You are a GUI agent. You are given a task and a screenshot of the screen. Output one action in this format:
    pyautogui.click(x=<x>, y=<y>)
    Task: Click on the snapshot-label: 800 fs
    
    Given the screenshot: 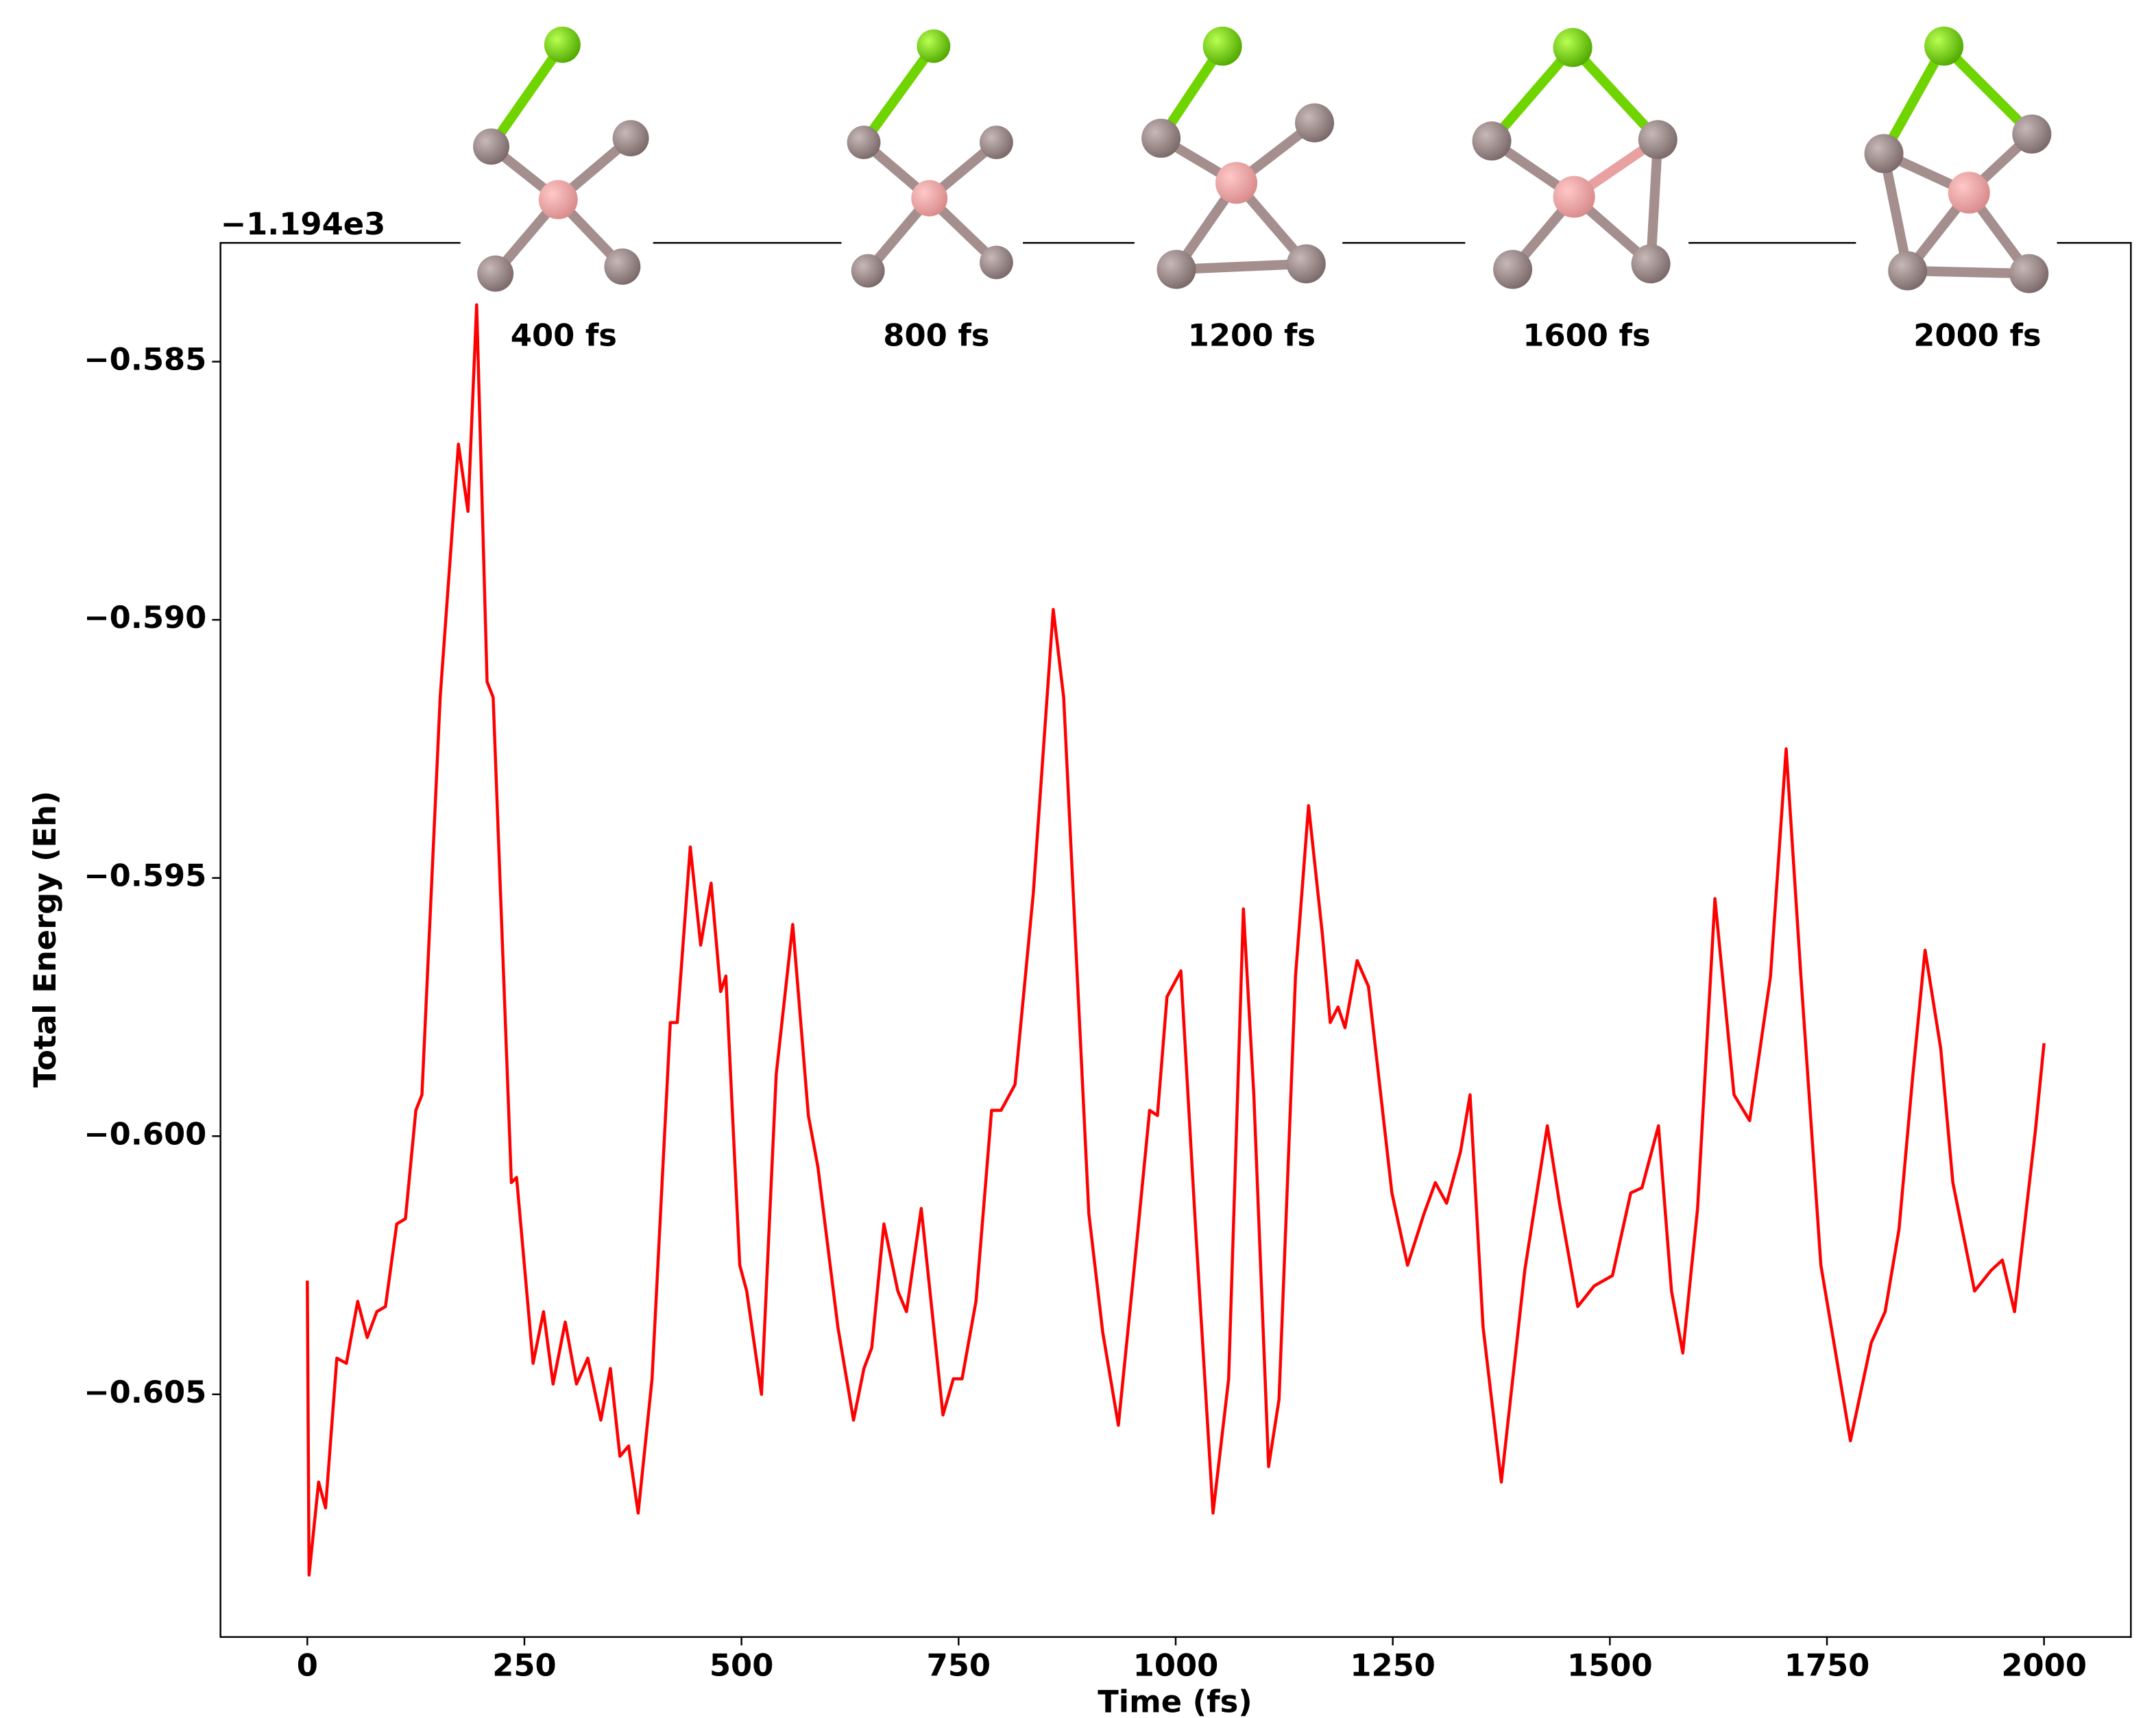 What is the action you would take?
    pyautogui.click(x=936, y=335)
    